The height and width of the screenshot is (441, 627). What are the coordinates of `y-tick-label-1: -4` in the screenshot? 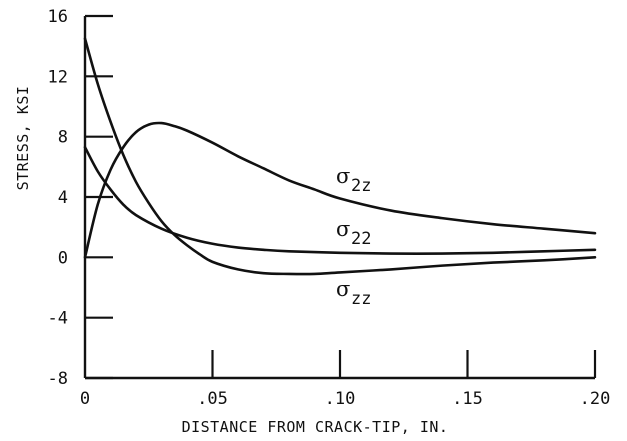 It's located at (58, 319).